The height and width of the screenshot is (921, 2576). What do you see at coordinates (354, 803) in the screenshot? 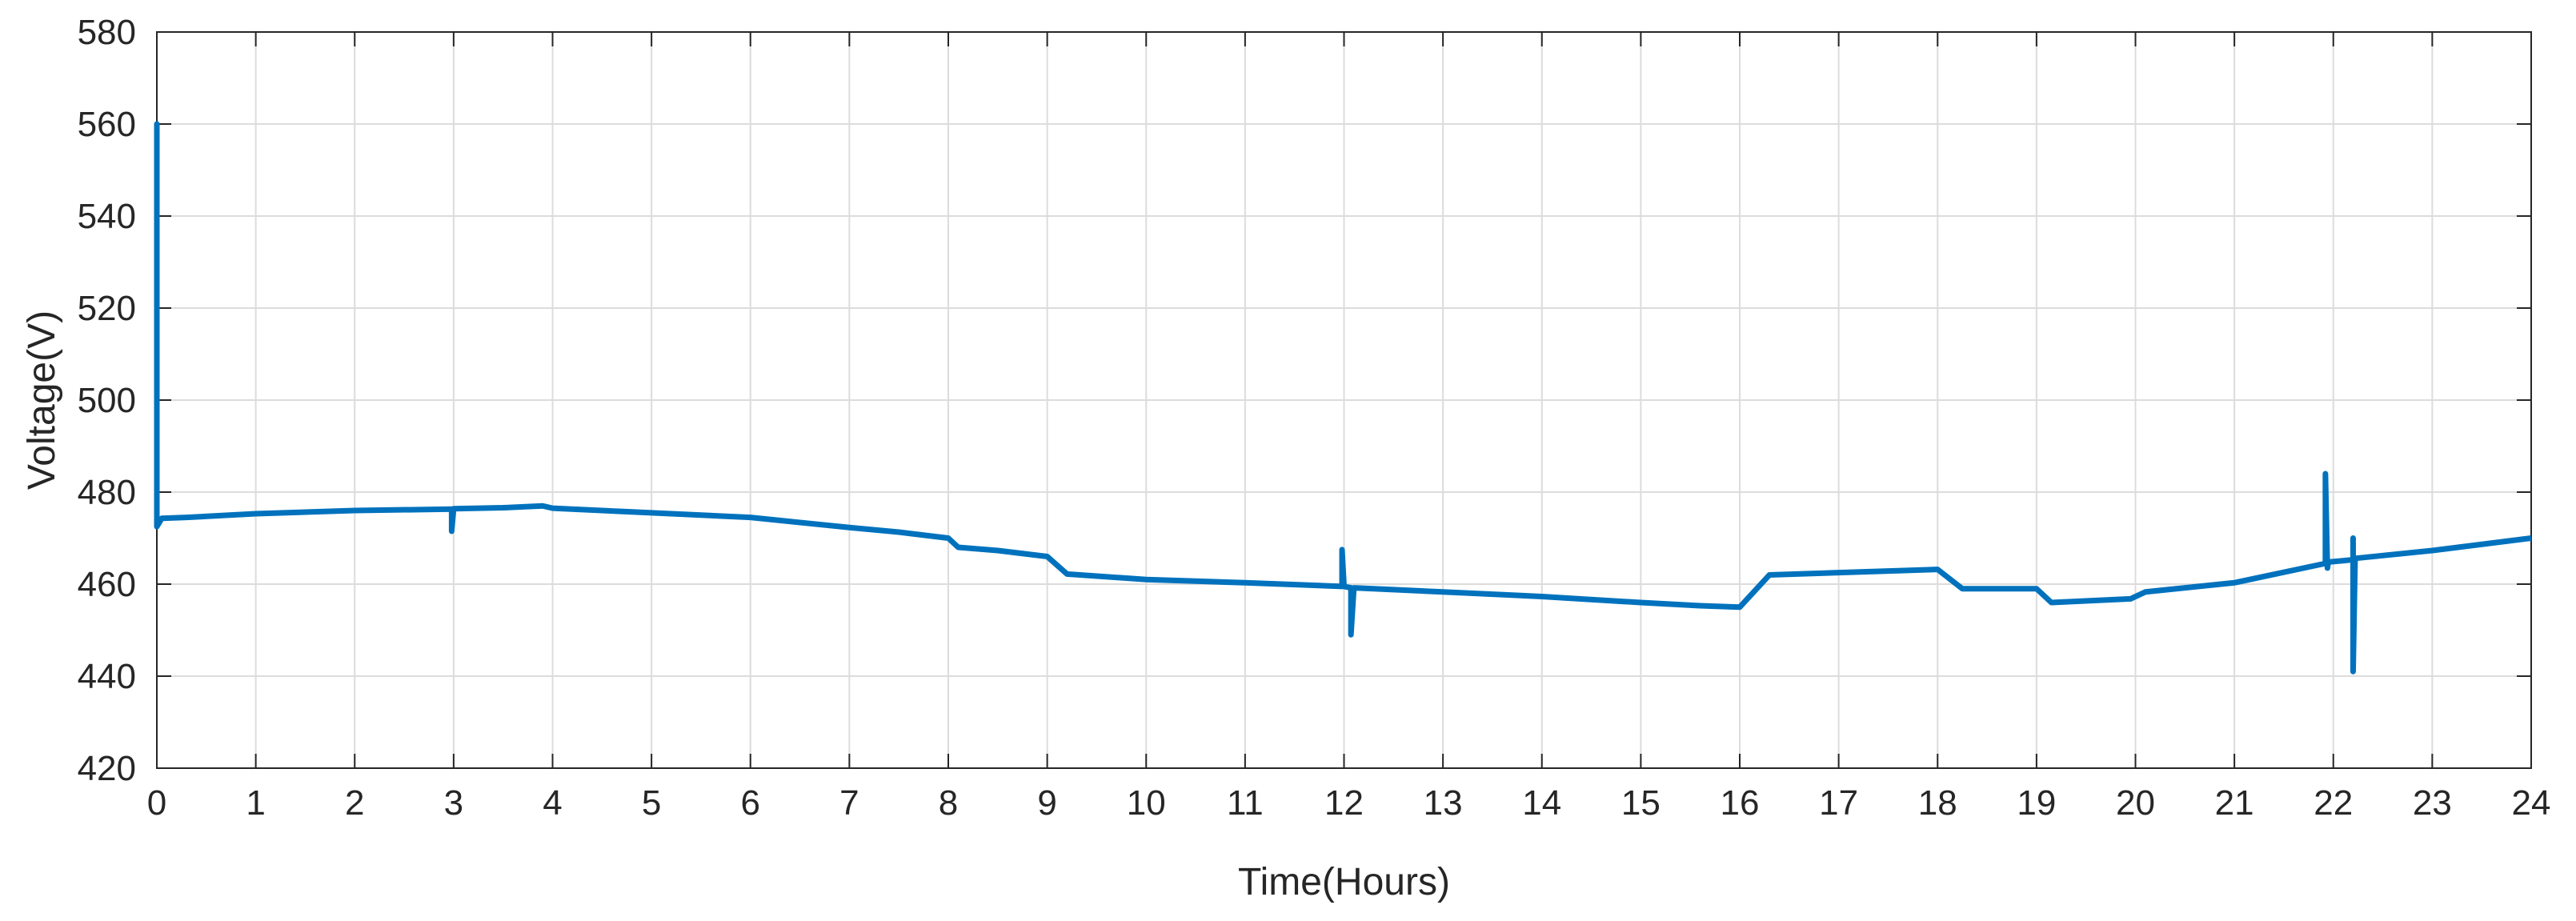
I see `x-tick-label: 2` at bounding box center [354, 803].